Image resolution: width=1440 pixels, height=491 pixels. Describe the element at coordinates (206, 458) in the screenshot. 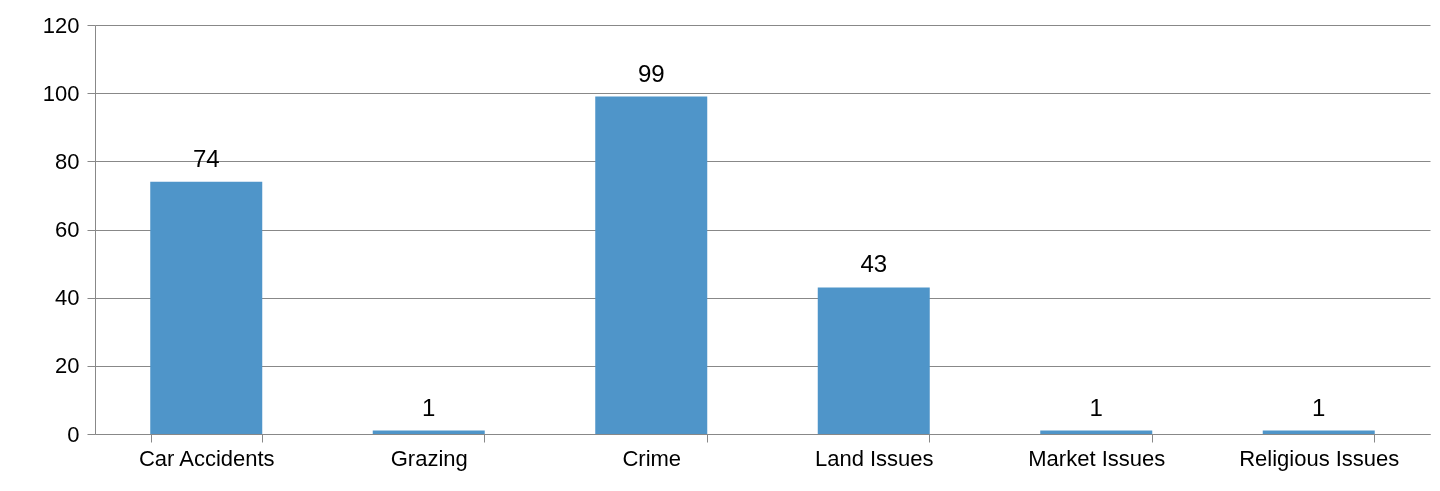

I see `x-tick-label: Car Accidents` at that location.